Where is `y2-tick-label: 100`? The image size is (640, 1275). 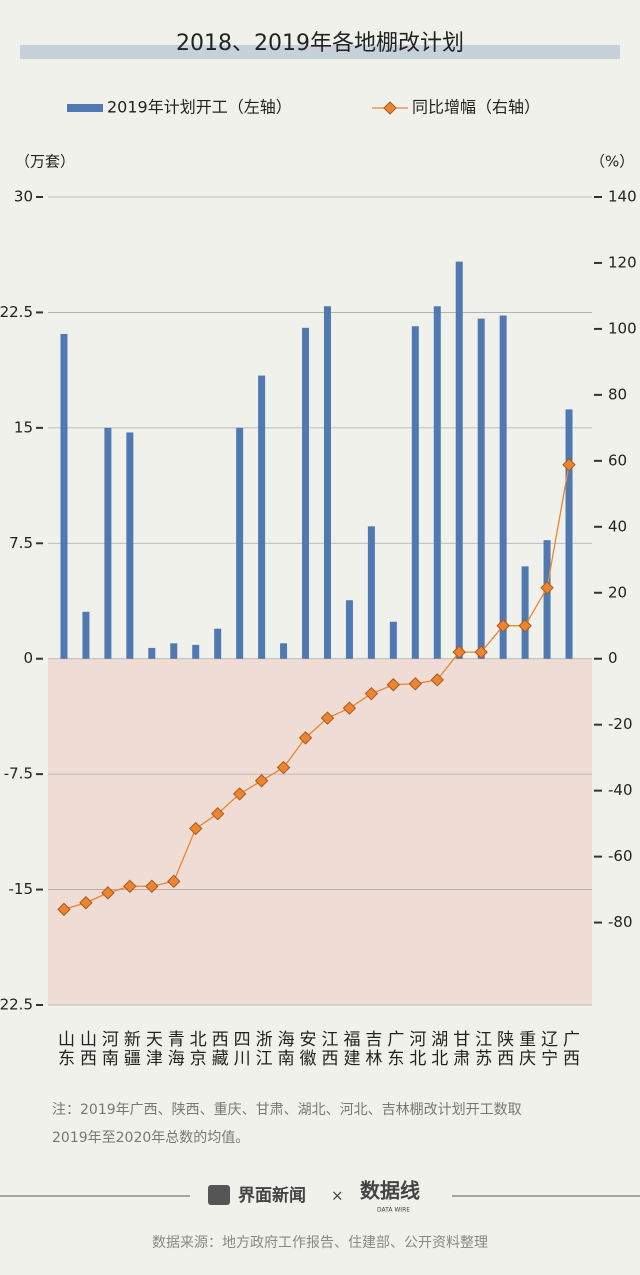
y2-tick-label: 100 is located at coordinates (622, 328).